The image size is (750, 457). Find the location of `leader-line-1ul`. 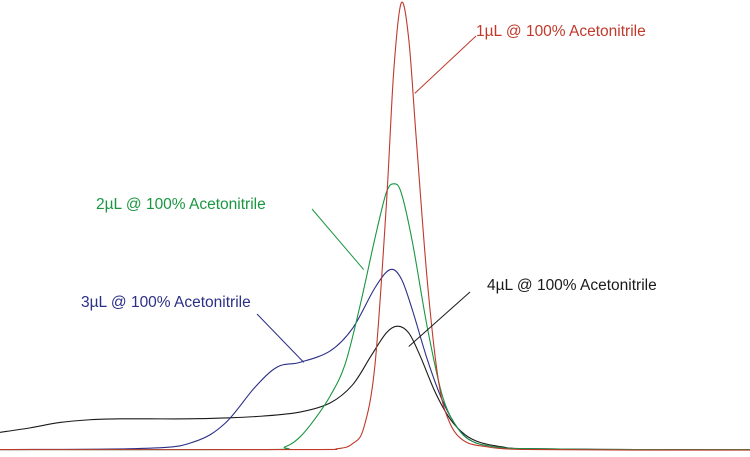

leader-line-1ul is located at coordinates (445, 64).